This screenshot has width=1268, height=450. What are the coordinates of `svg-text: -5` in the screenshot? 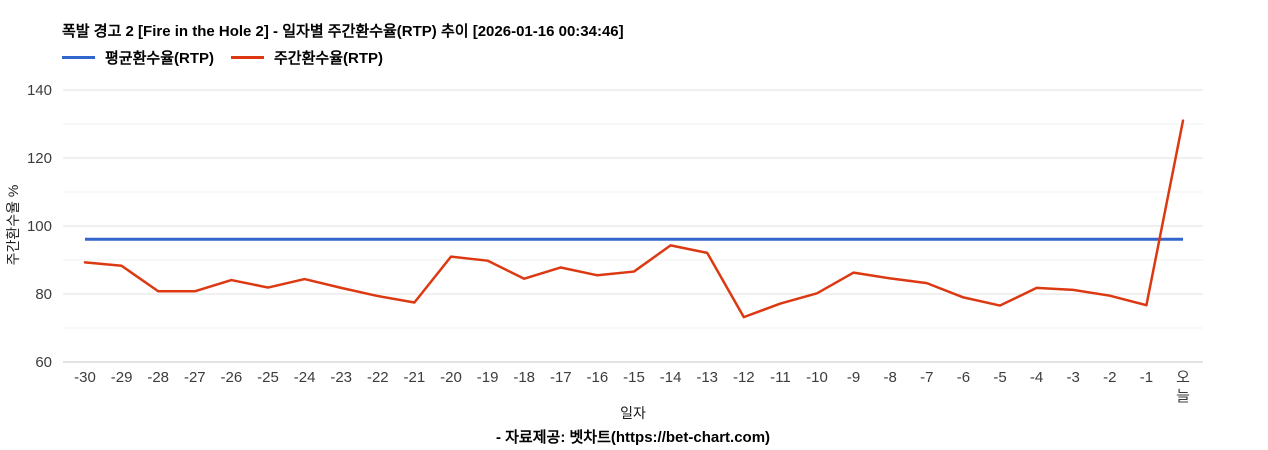 It's located at (999, 377).